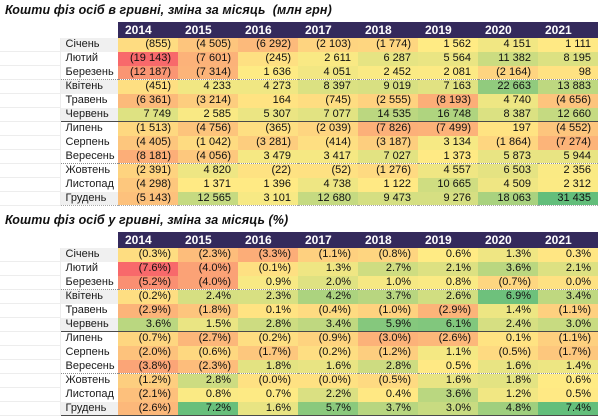 The height and width of the screenshot is (416, 600). What do you see at coordinates (148, 100) in the screenshot?
I see `value-cell: (6 361)` at bounding box center [148, 100].